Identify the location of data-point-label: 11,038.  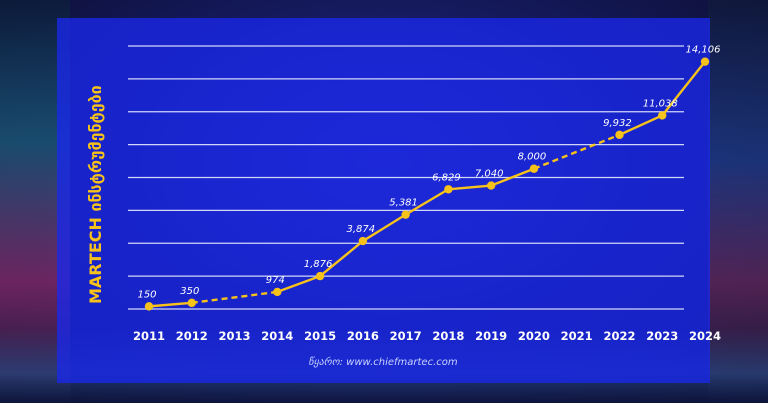
(660, 103).